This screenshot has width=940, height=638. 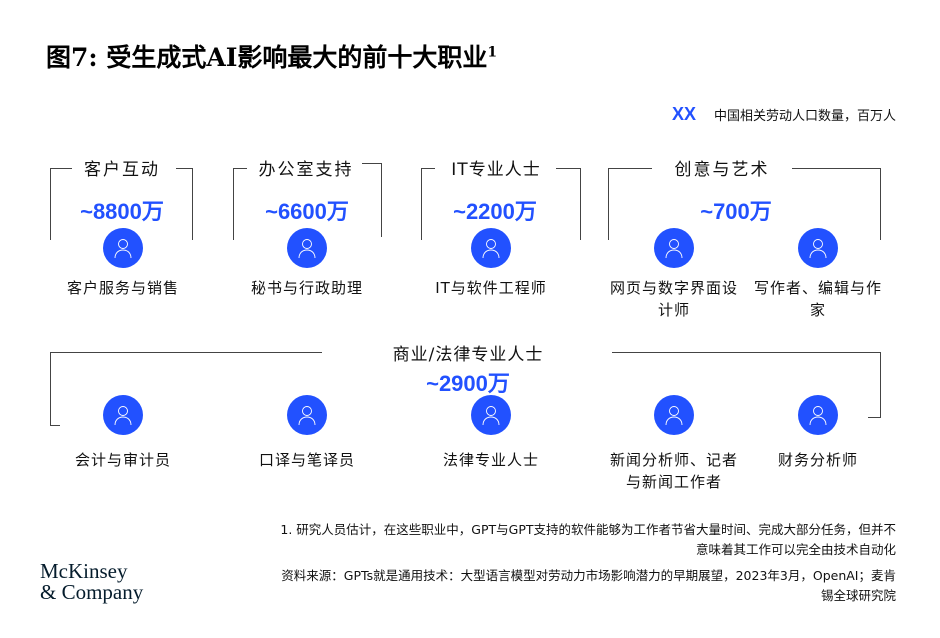 I want to click on occupation-label: 秘书与行政助理, so click(x=306, y=288).